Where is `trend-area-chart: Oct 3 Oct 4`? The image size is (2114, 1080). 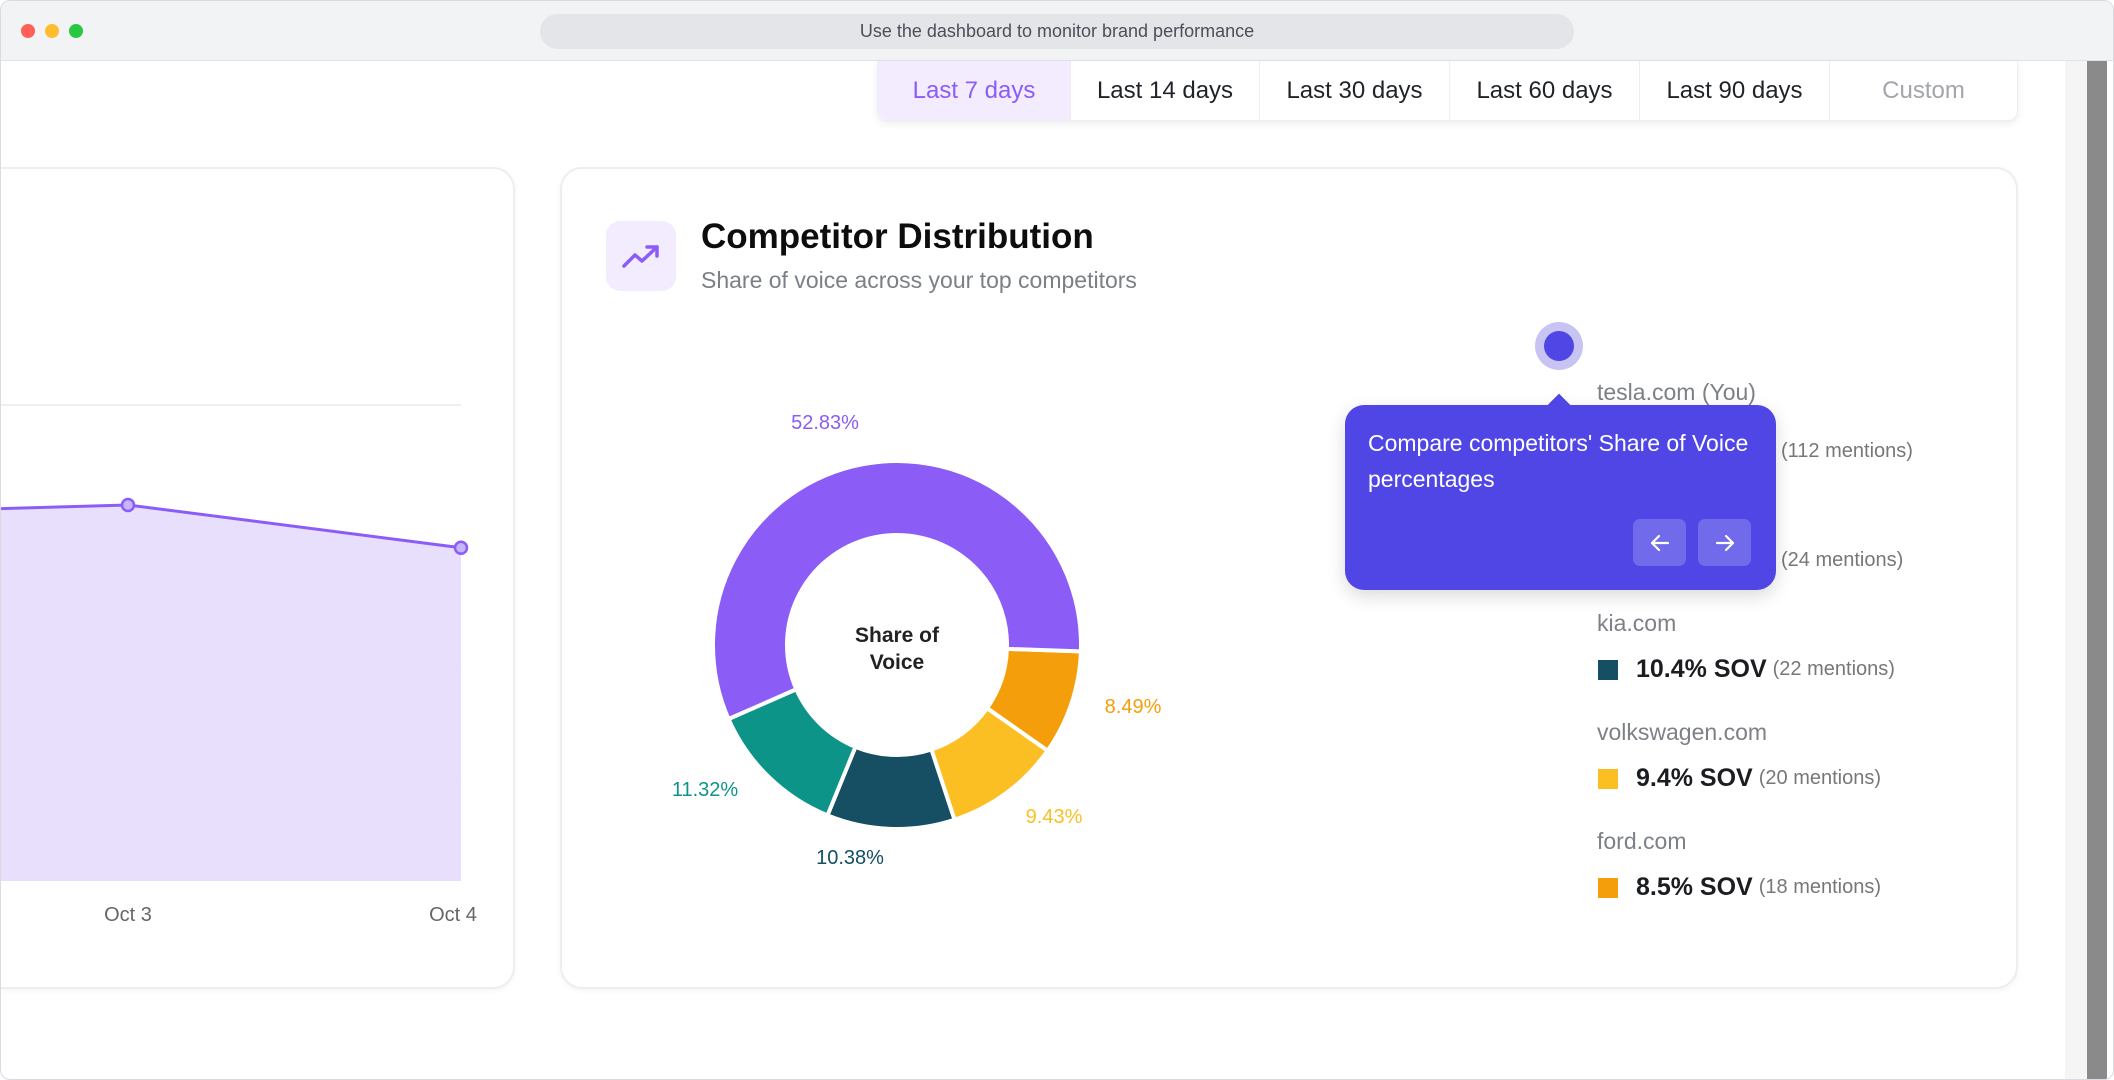
trend-area-chart: Oct 3 Oct 4 is located at coordinates (239, 665).